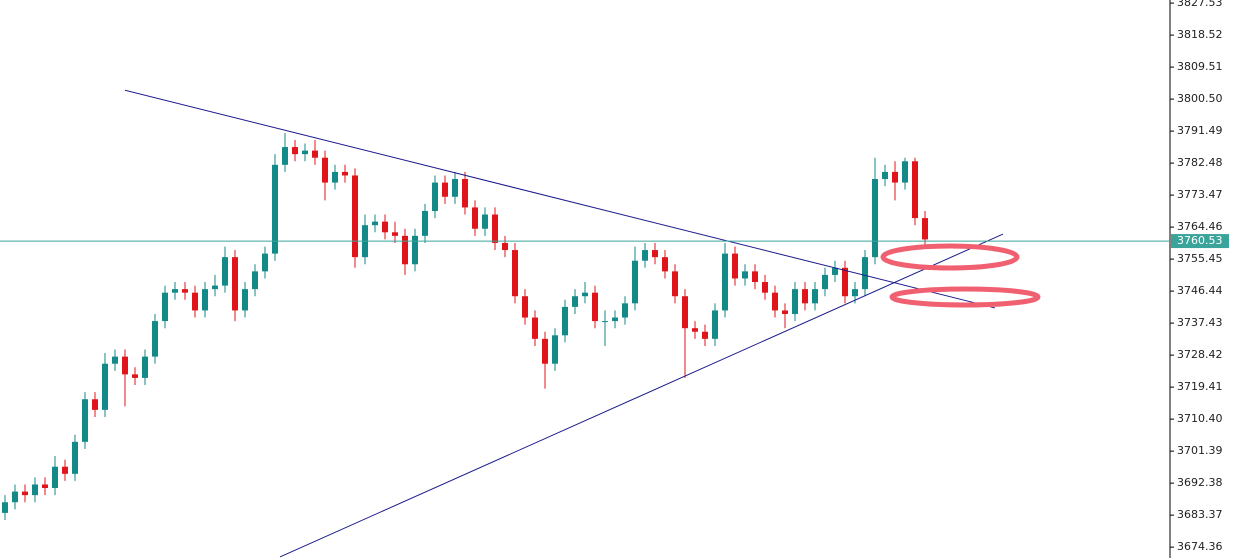 Image resolution: width=1241 pixels, height=558 pixels. Describe the element at coordinates (1200, 98) in the screenshot. I see `y-tick-label: 3800.50` at that location.